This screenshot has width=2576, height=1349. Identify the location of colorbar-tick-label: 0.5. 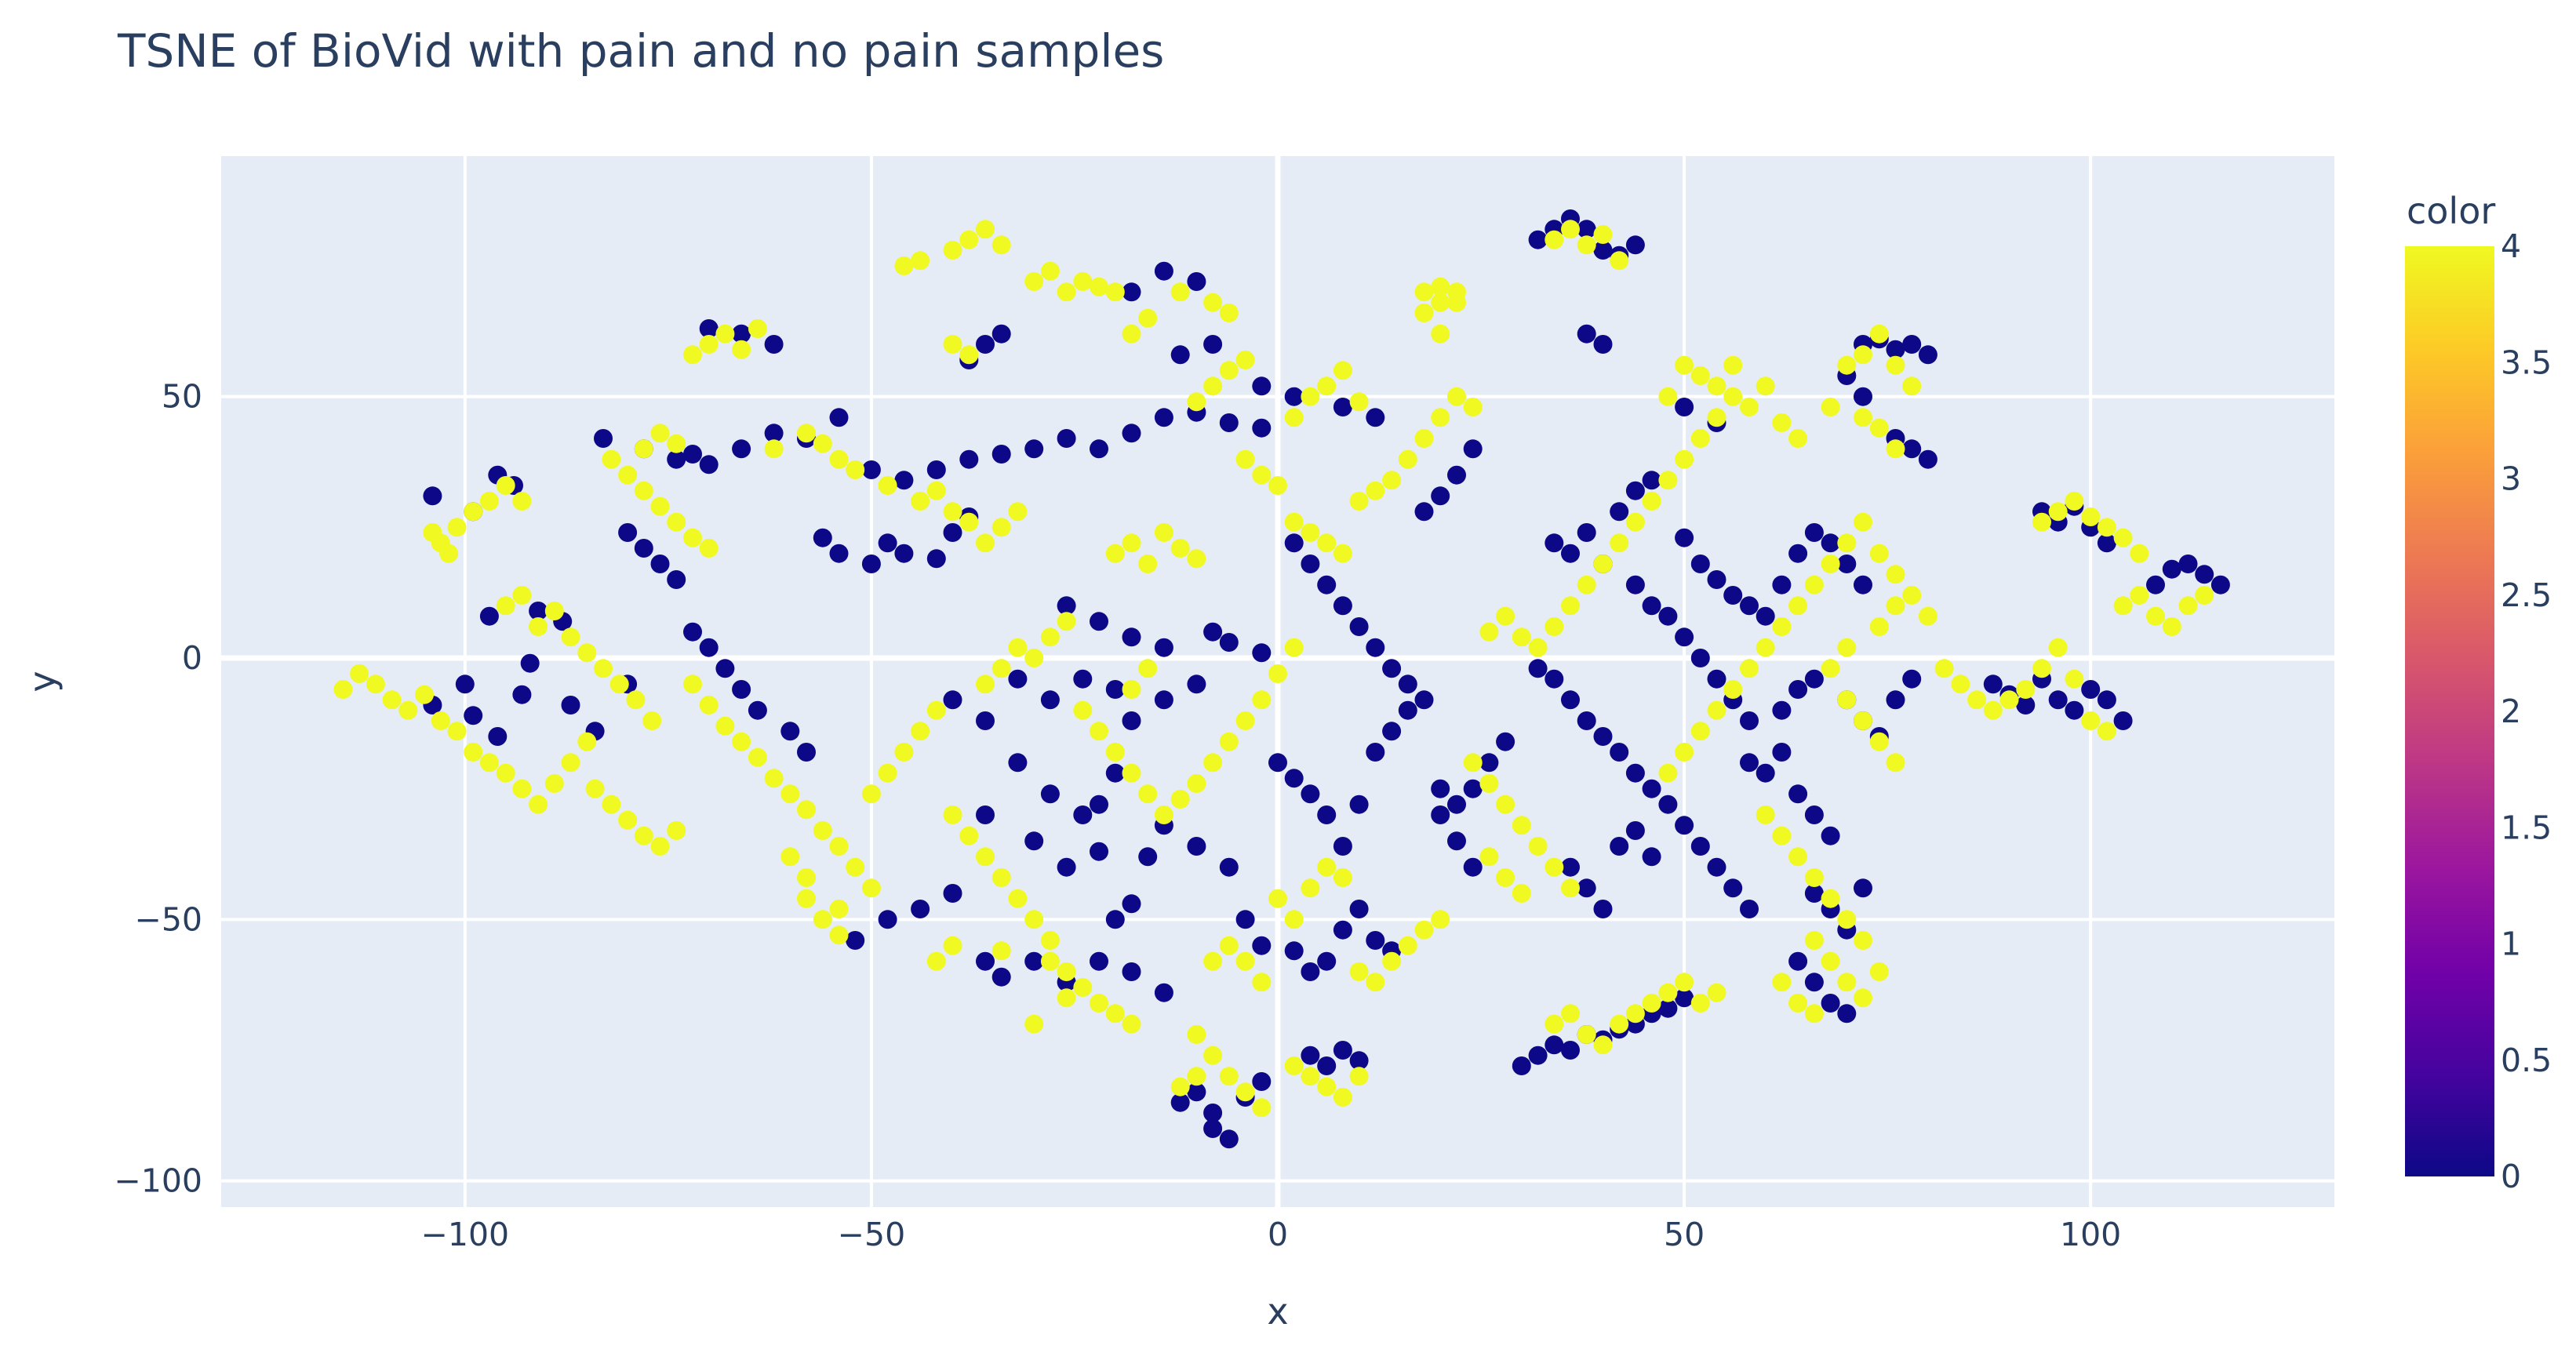
(2526, 1060).